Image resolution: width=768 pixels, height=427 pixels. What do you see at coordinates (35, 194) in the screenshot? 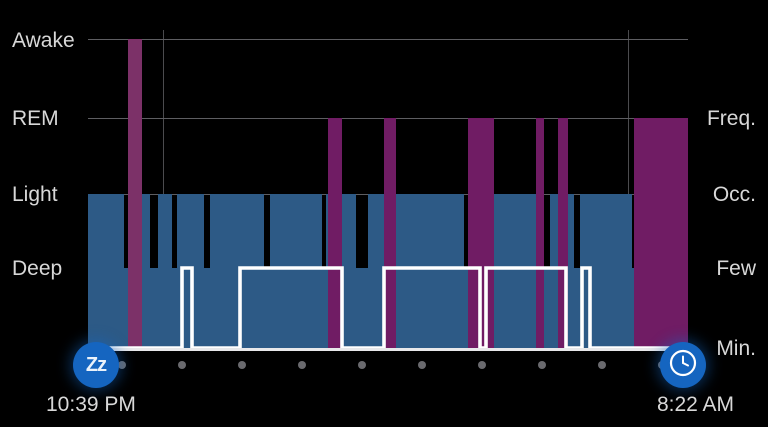
I see `y-axis-left-label-light: Light` at bounding box center [35, 194].